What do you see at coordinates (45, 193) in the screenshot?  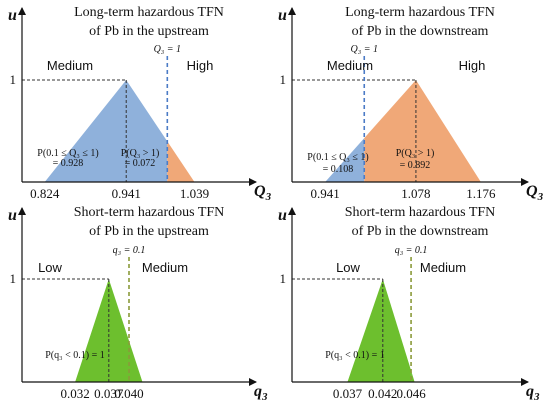 I see `x-tick-label-1: 0.824` at bounding box center [45, 193].